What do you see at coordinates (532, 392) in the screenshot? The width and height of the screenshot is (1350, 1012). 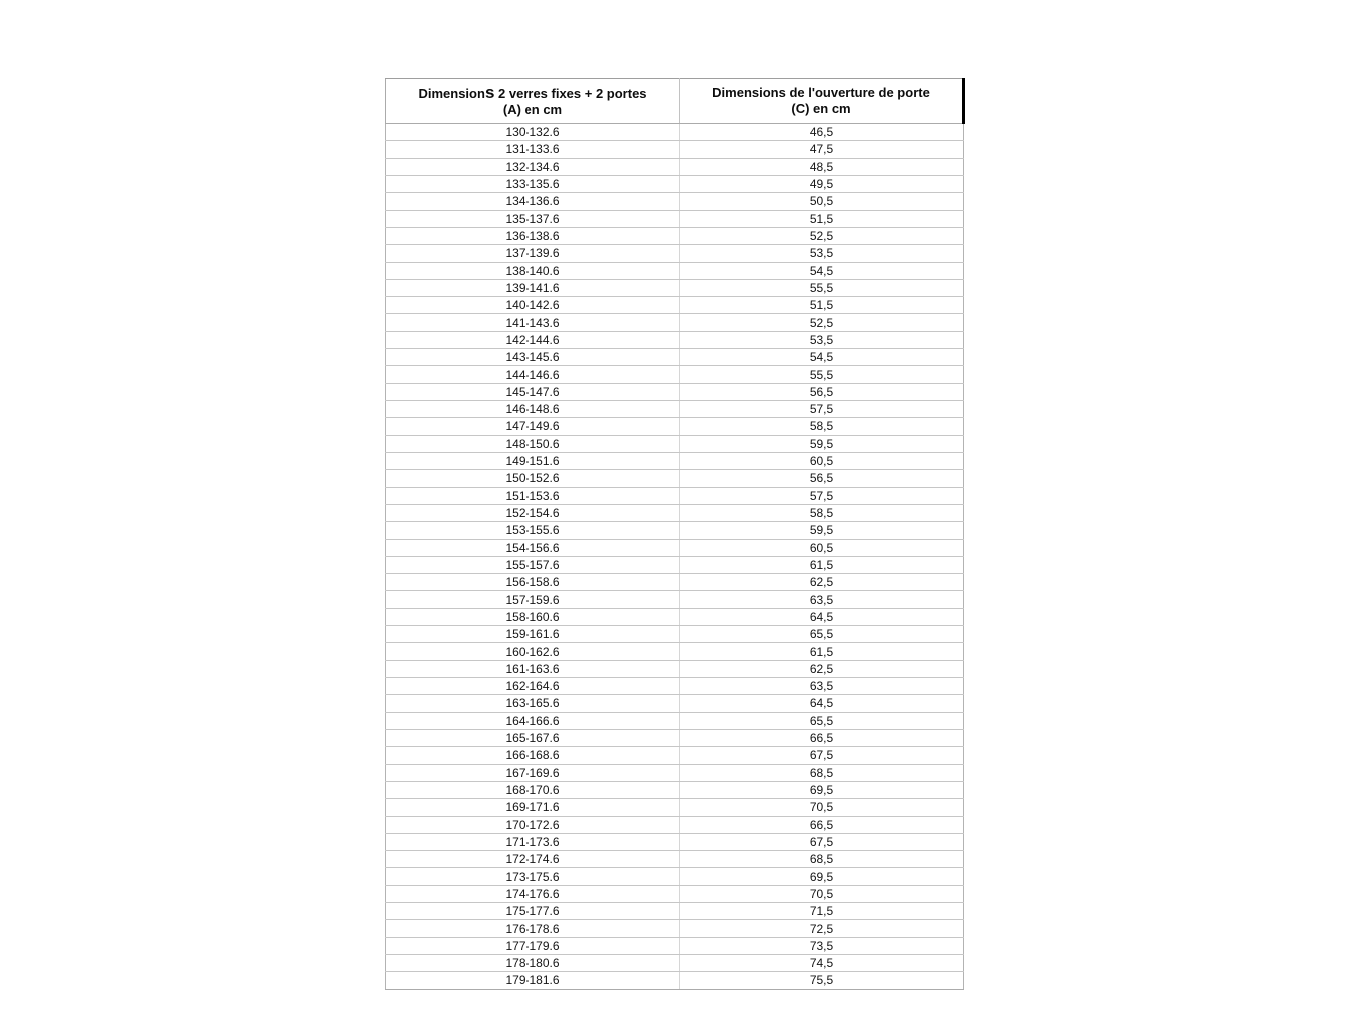 I see `cell-dimension-a: 145-147.6` at bounding box center [532, 392].